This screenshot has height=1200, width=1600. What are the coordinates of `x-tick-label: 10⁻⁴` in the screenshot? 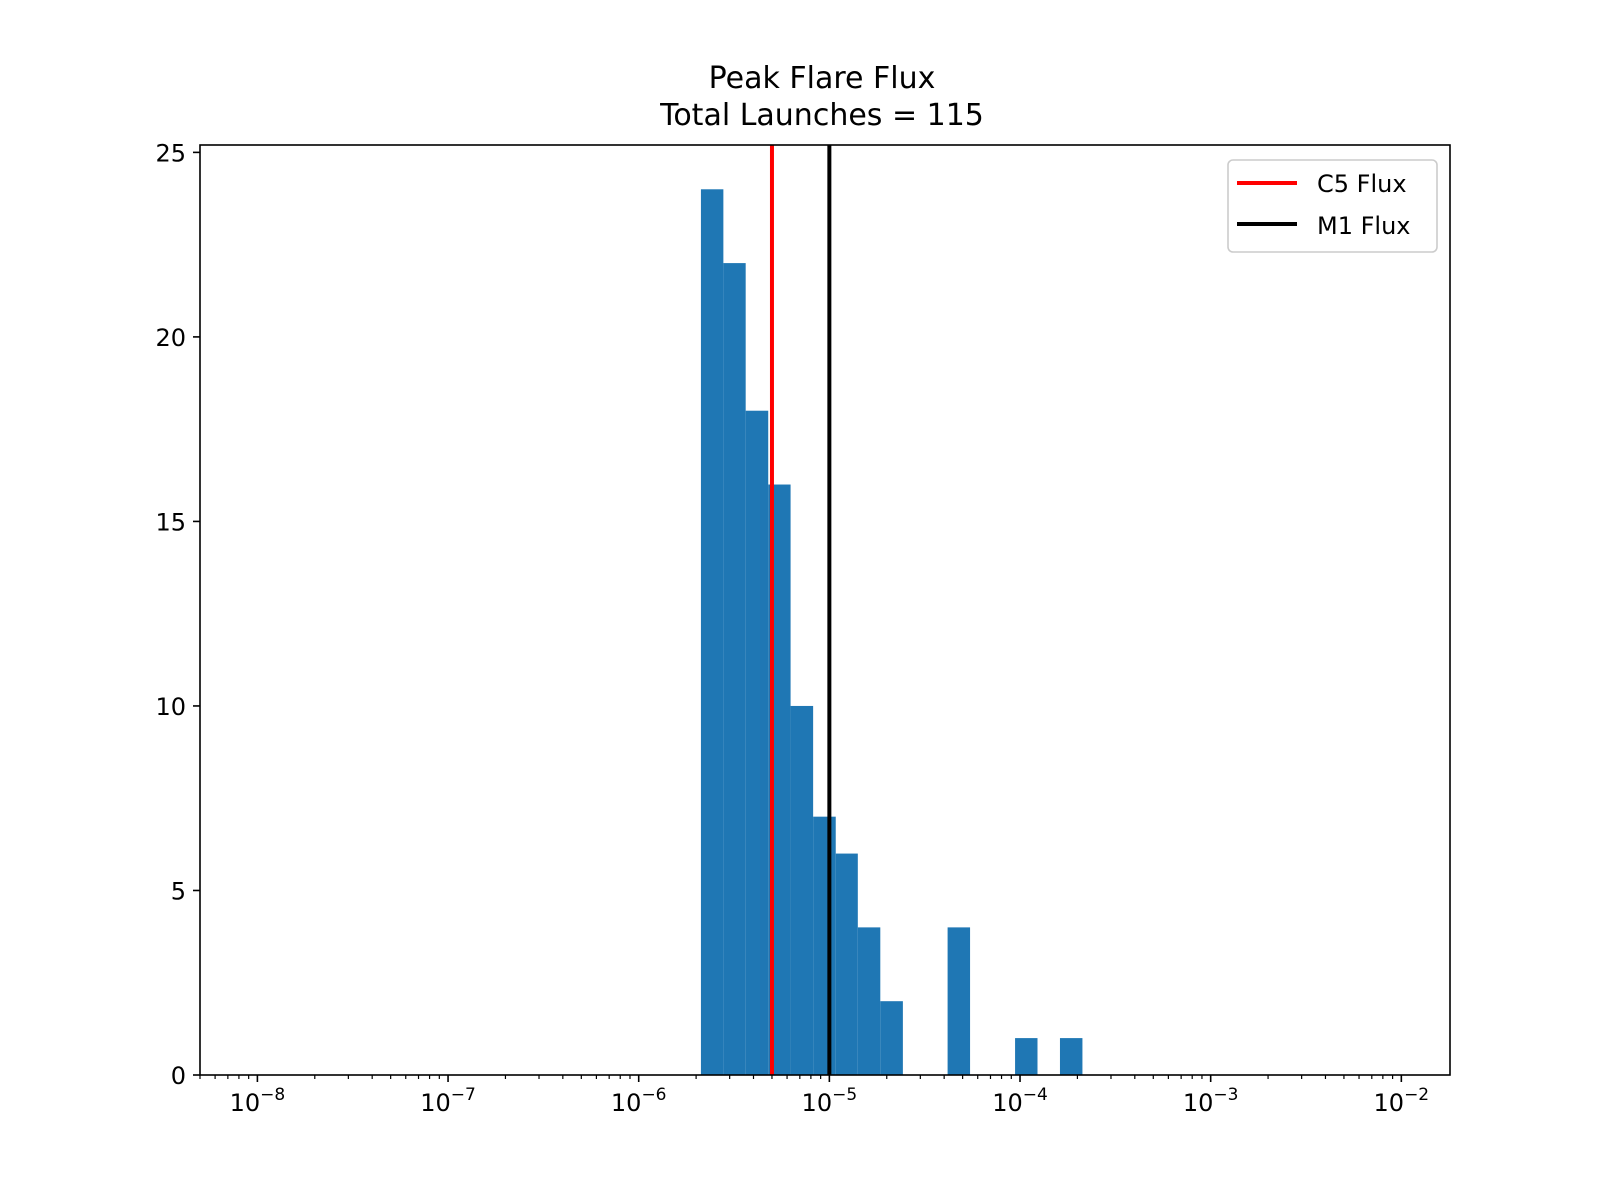 It's located at (1020, 1101).